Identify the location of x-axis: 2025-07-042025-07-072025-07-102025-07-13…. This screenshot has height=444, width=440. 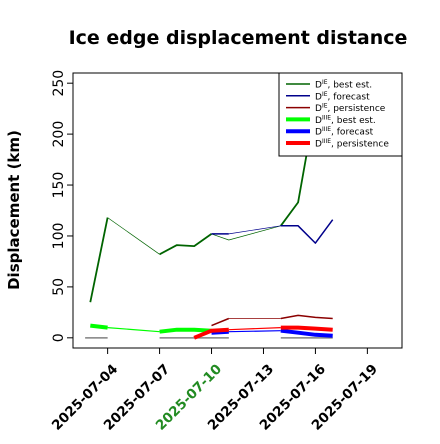
(215, 391).